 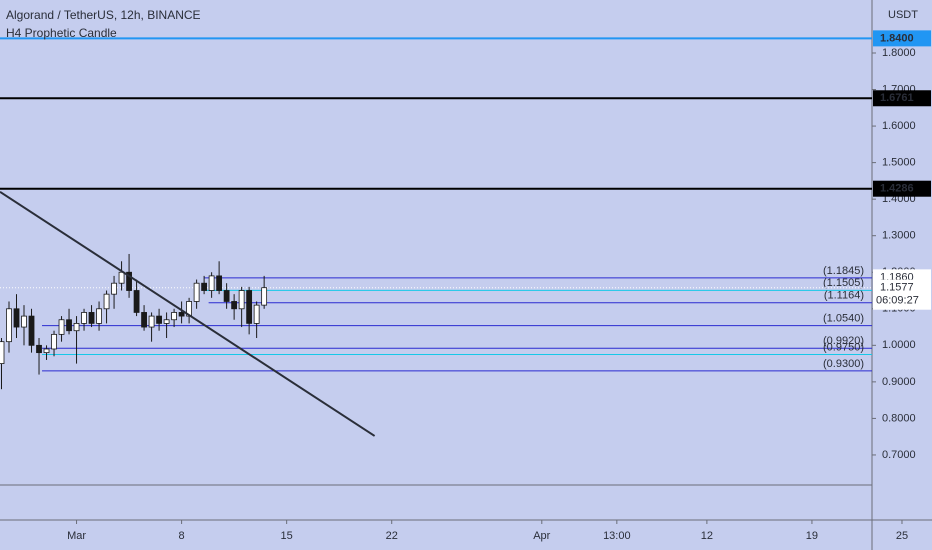 I want to click on y-tick-label: 1.0000, so click(x=899, y=345).